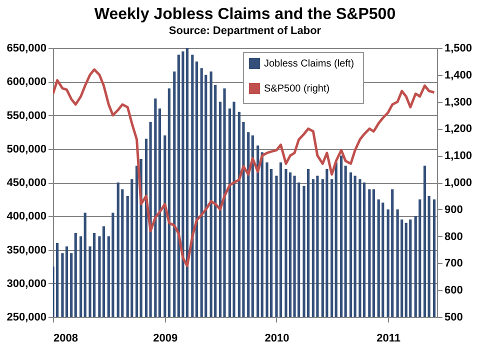 This screenshot has height=349, width=480. What do you see at coordinates (453, 210) in the screenshot?
I see `y2-tick-label: 900` at bounding box center [453, 210].